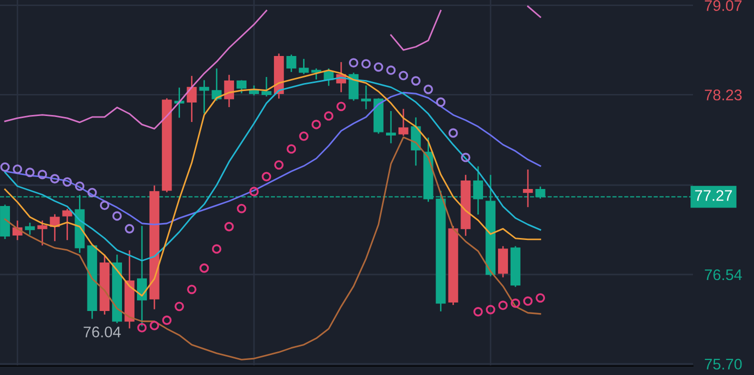 The height and width of the screenshot is (375, 754). I want to click on y-tick-label: 79.07, so click(723, 6).